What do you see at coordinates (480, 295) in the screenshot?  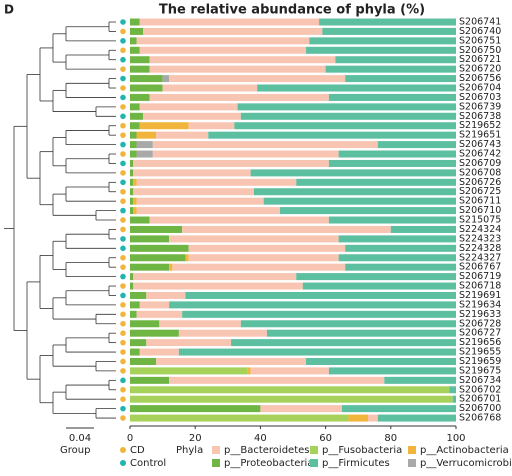 I see `y-tick-label: S219691` at bounding box center [480, 295].